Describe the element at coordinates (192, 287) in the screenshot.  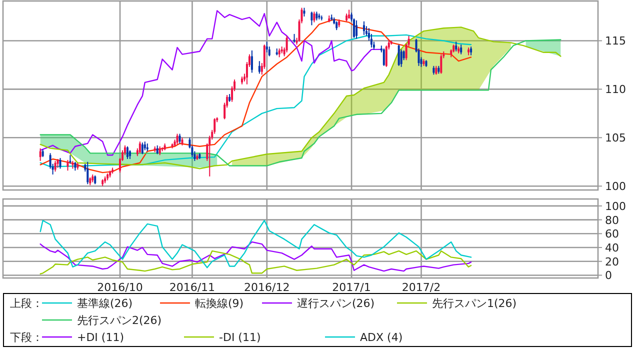
I see `x-tick-label: 2016/11` at that location.